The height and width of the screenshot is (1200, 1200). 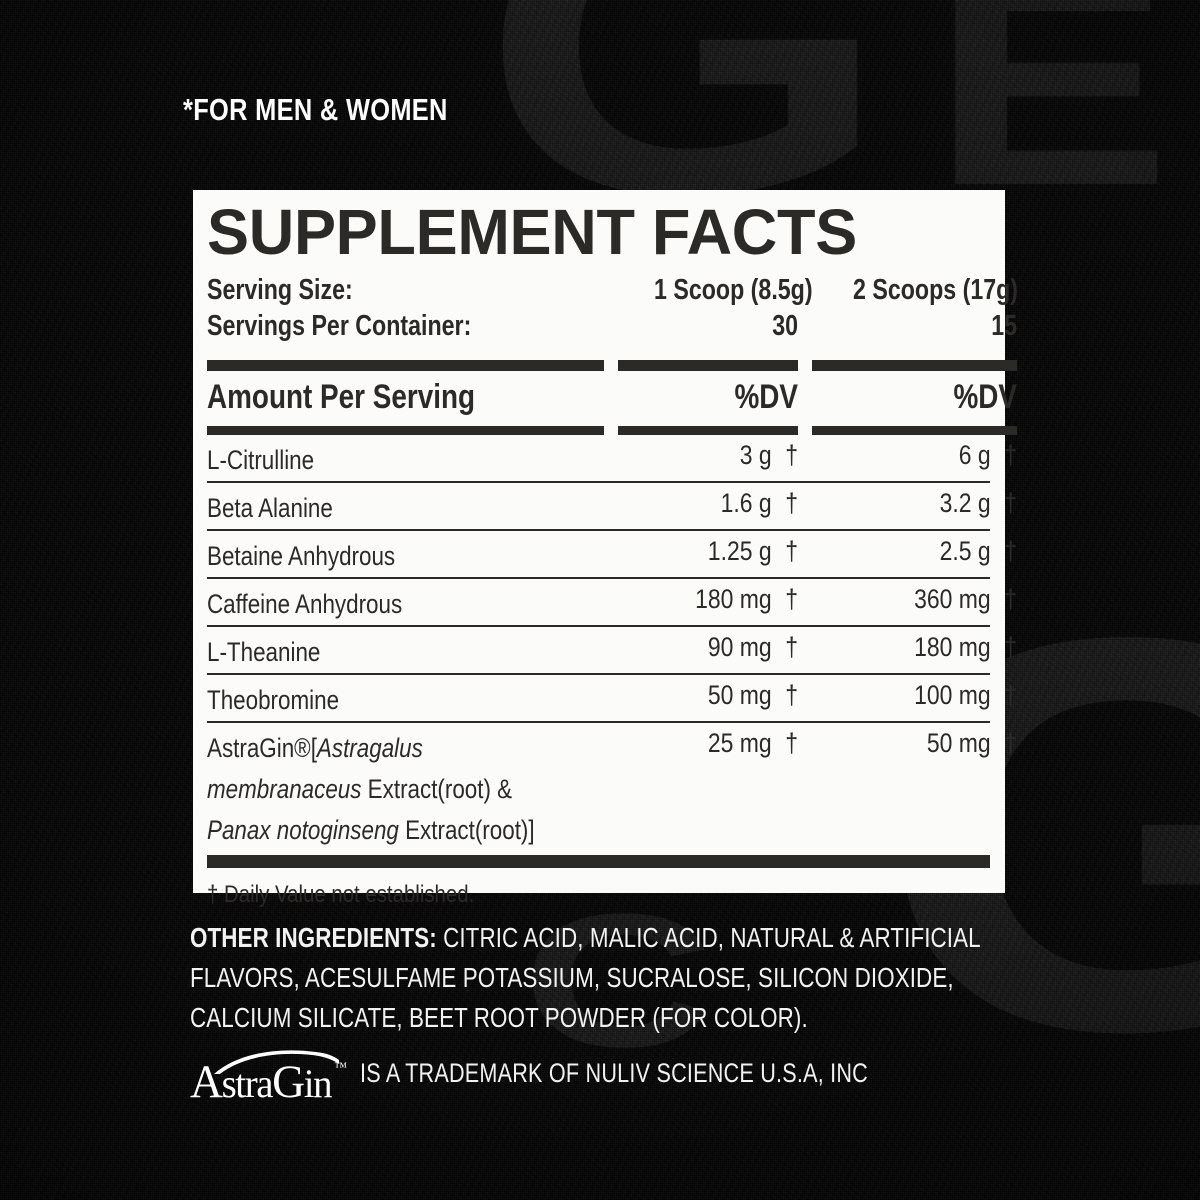 I want to click on astragin-logo: AstraGin ™, so click(x=268, y=1079).